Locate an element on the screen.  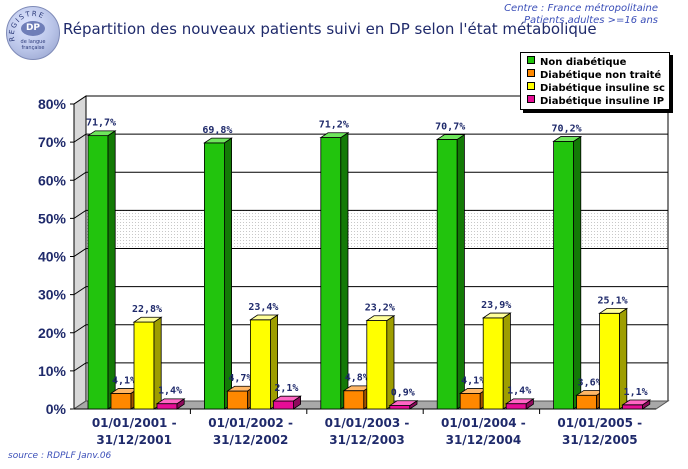
legend-label: Diabétique insuline sc is located at coordinates (602, 88).